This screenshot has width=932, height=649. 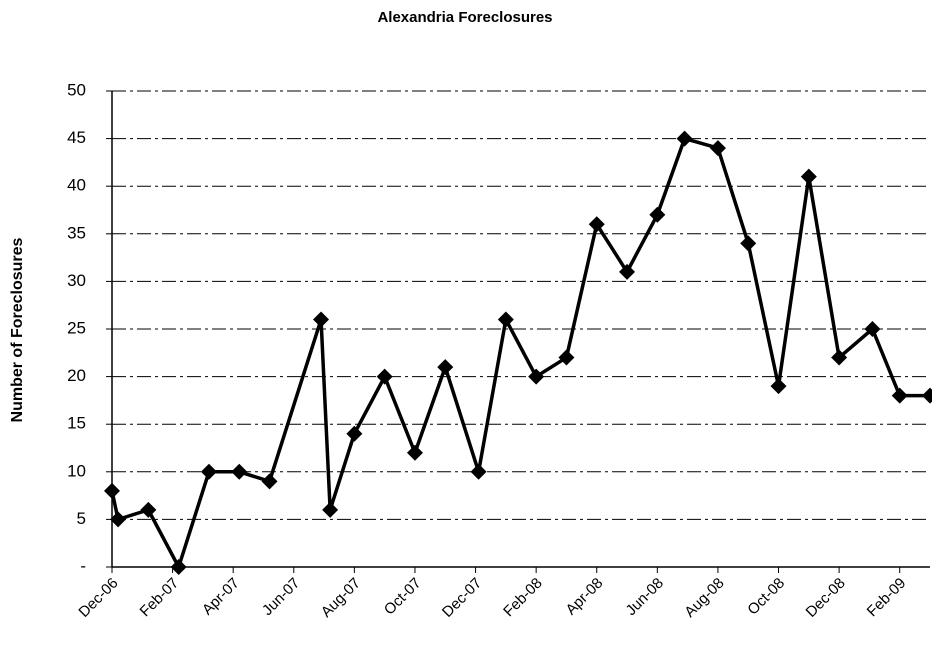 What do you see at coordinates (341, 598) in the screenshot?
I see `x-tick-label: Aug-07` at bounding box center [341, 598].